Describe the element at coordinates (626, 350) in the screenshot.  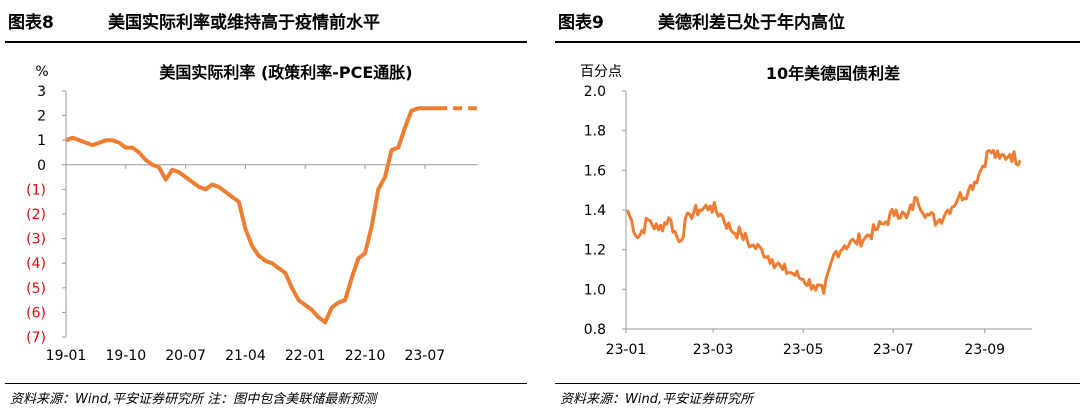
I see `x-tick-label: 23-01` at that location.